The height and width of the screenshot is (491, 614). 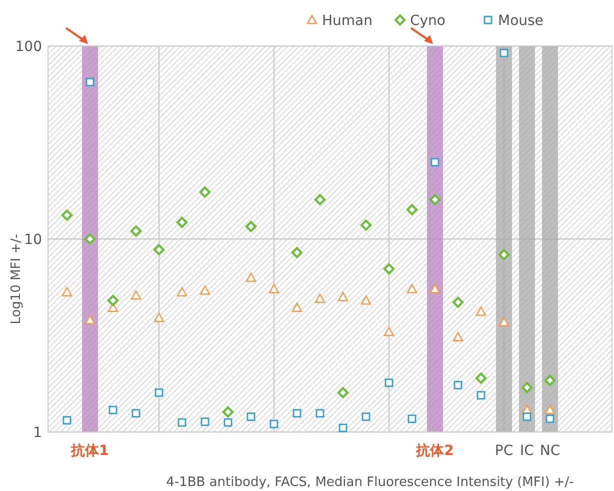 I want to click on x-tick-label: 抗体1, so click(x=89, y=451).